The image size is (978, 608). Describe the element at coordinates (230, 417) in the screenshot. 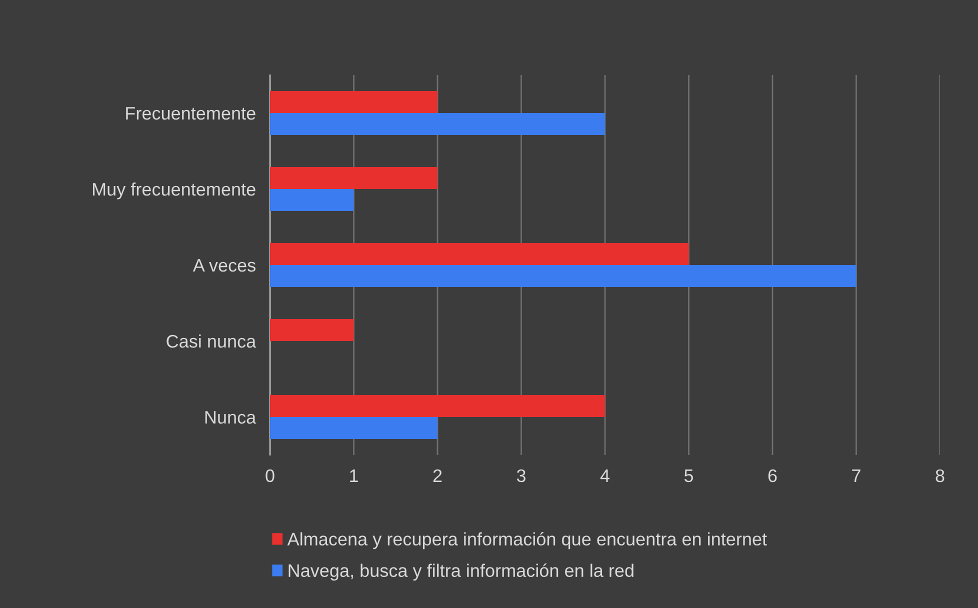

I see `y-tick-label: Nunca` at that location.